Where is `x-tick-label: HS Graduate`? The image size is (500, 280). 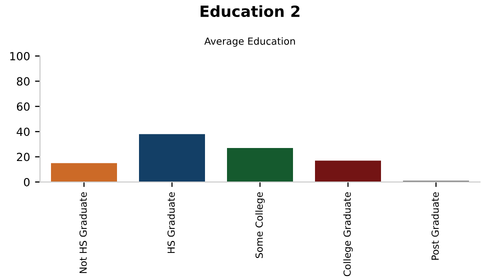
x-tick-label: HS Graduate is located at coordinates (171, 222).